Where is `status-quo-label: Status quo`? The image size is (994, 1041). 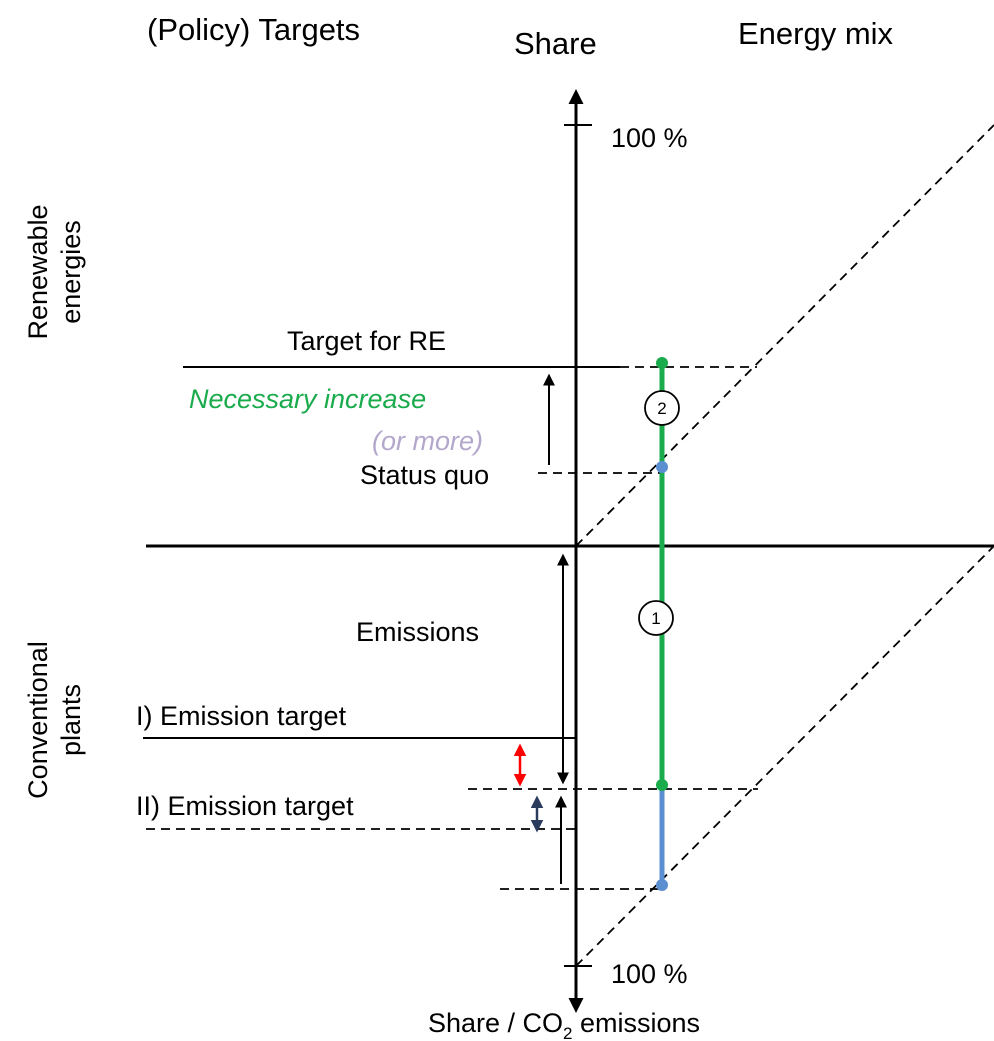
status-quo-label: Status quo is located at coordinates (424, 475).